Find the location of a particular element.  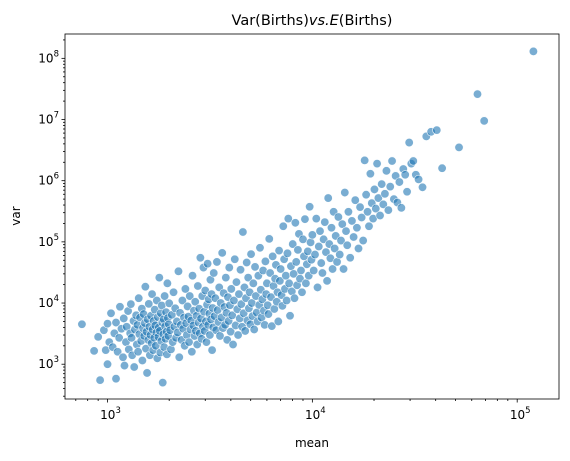

y-tick-label: 10⁶ is located at coordinates (48, 180).